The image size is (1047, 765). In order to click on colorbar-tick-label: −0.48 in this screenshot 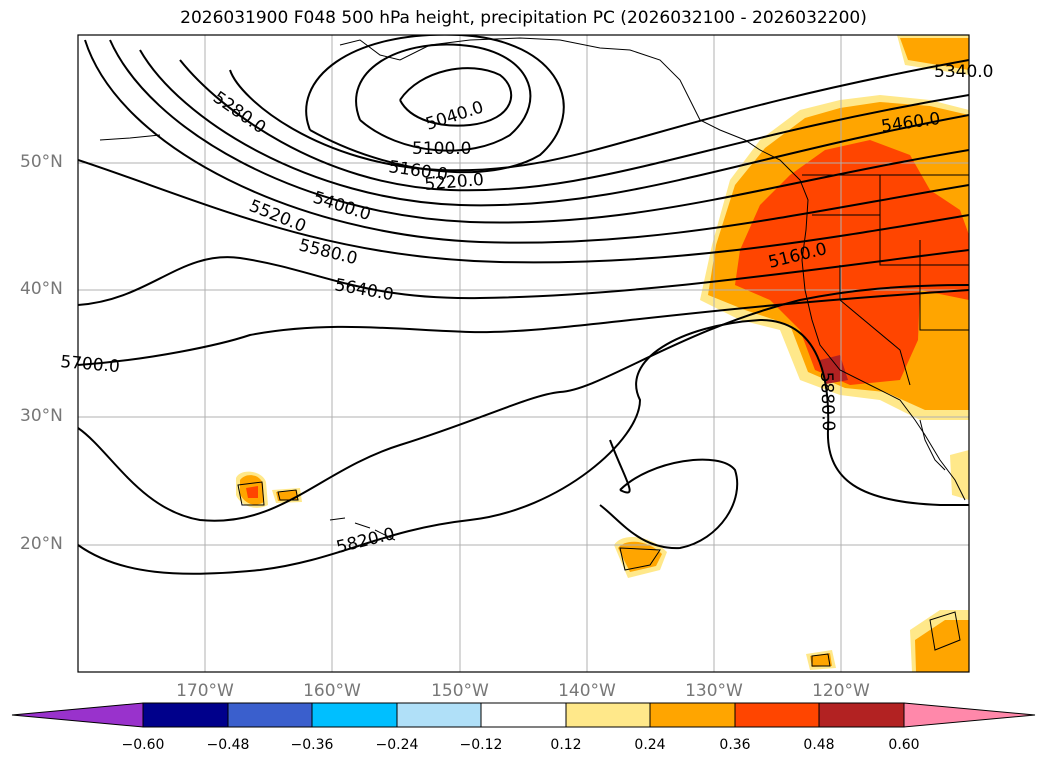, I will do `click(228, 745)`.